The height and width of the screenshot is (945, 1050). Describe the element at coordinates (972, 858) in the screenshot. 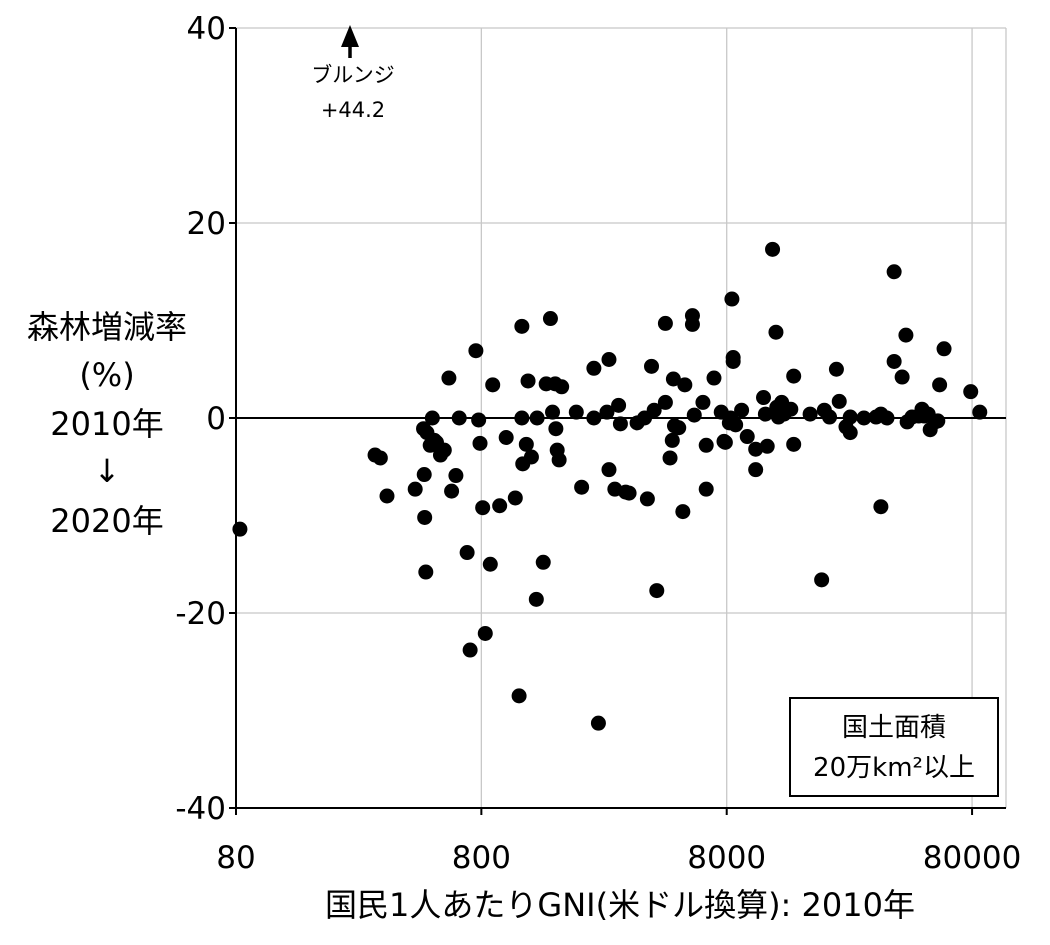

I see `x-tick-label: 80000` at that location.